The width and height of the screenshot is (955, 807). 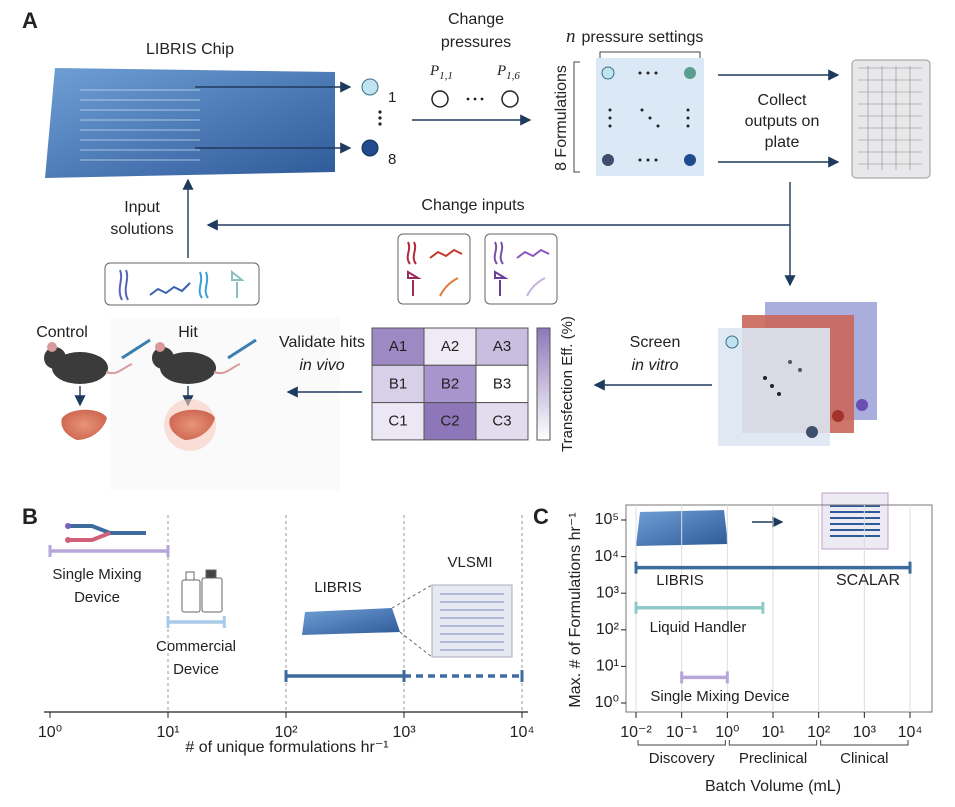 I want to click on heatmap-label: B1, so click(x=398, y=383).